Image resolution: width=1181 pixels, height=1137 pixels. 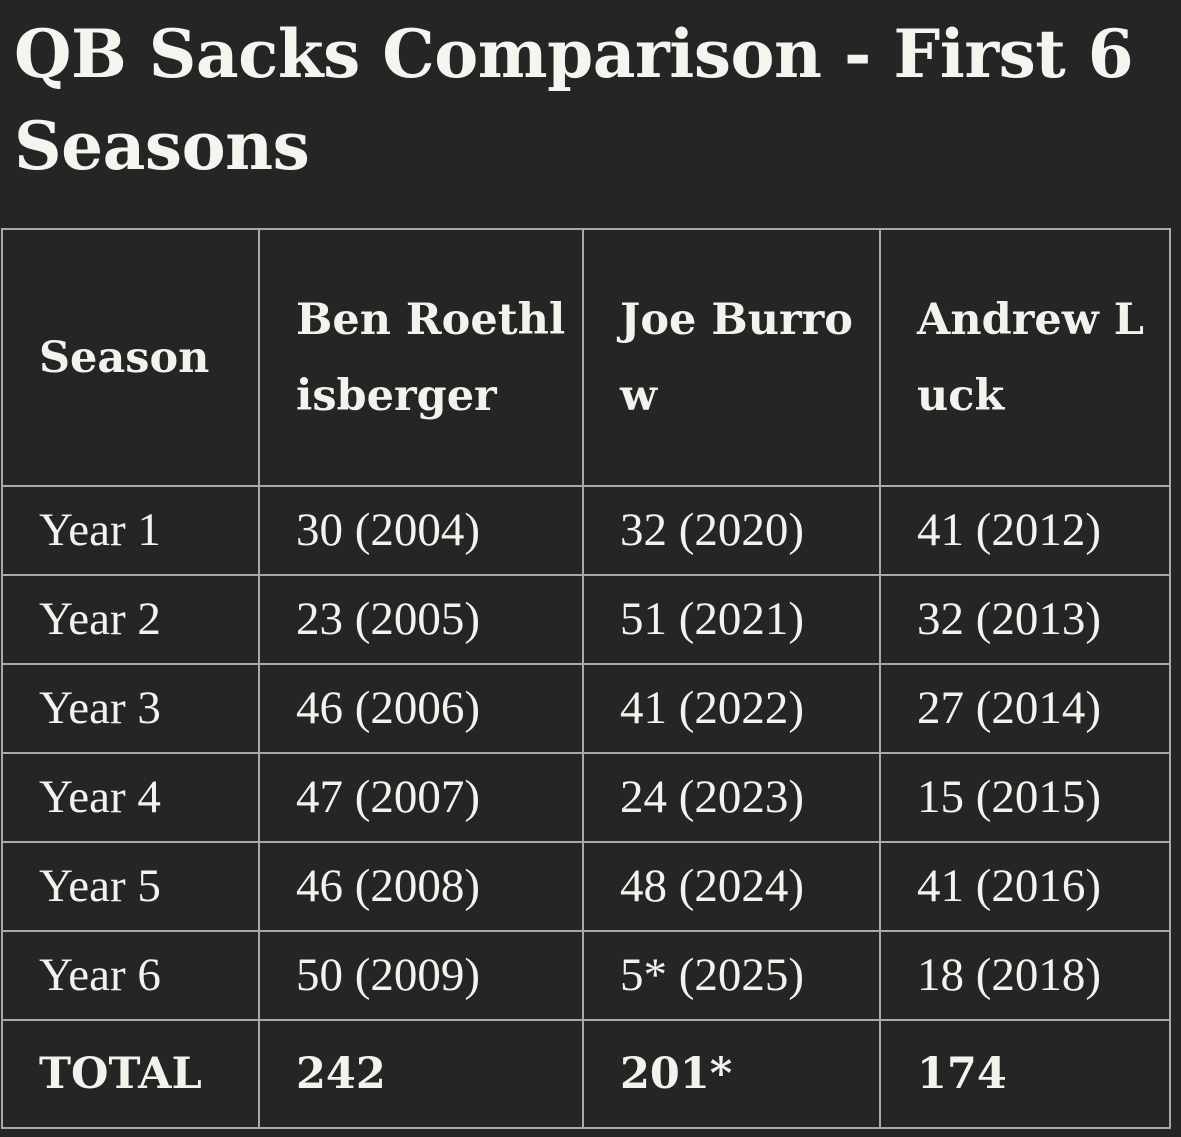 What do you see at coordinates (130, 886) in the screenshot?
I see `cell-season: Year 5` at bounding box center [130, 886].